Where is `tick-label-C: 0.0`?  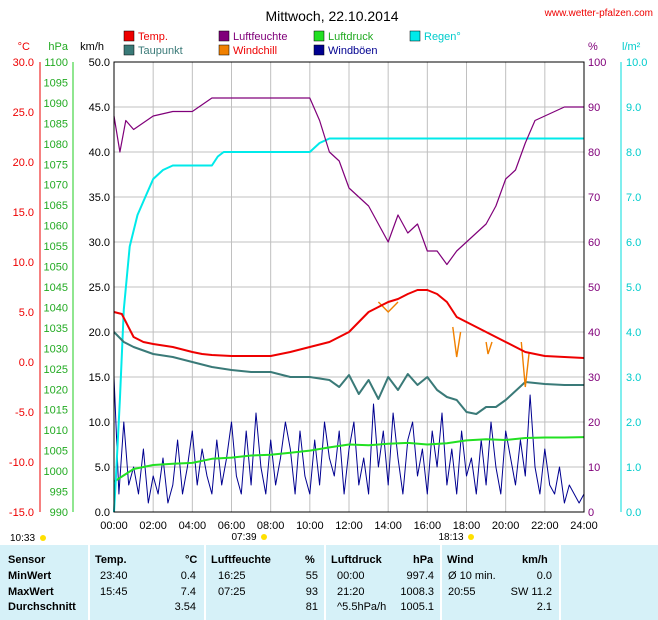 tick-label-C: 0.0 is located at coordinates (26, 363).